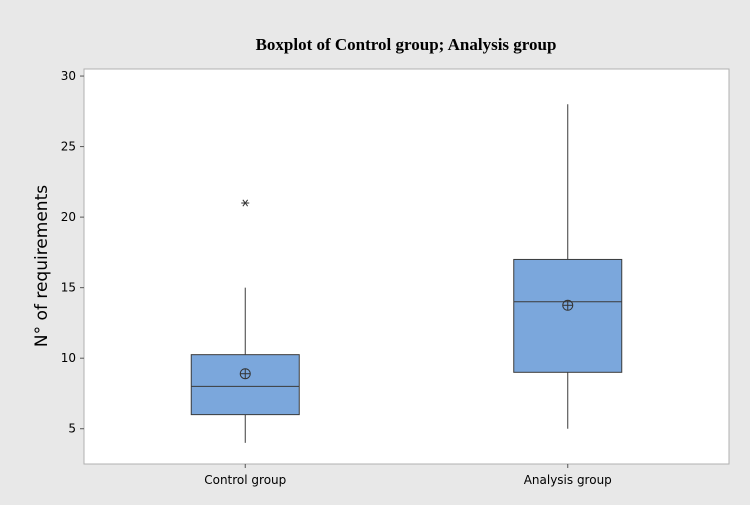 This screenshot has height=505, width=750. What do you see at coordinates (568, 480) in the screenshot?
I see `x-tick-label: Analysis group` at bounding box center [568, 480].